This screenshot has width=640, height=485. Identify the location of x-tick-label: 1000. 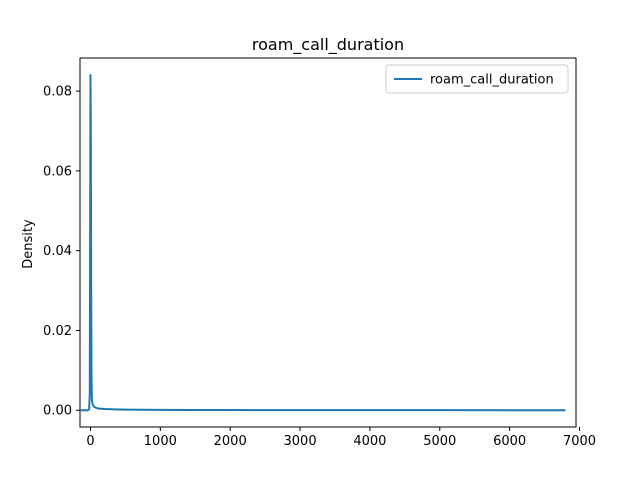
(160, 441).